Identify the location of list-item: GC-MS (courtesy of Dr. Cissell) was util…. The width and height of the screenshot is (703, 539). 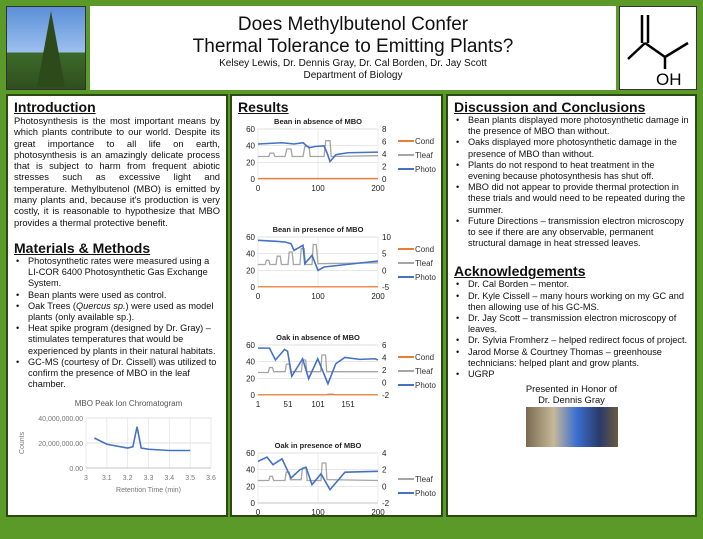
(117, 374).